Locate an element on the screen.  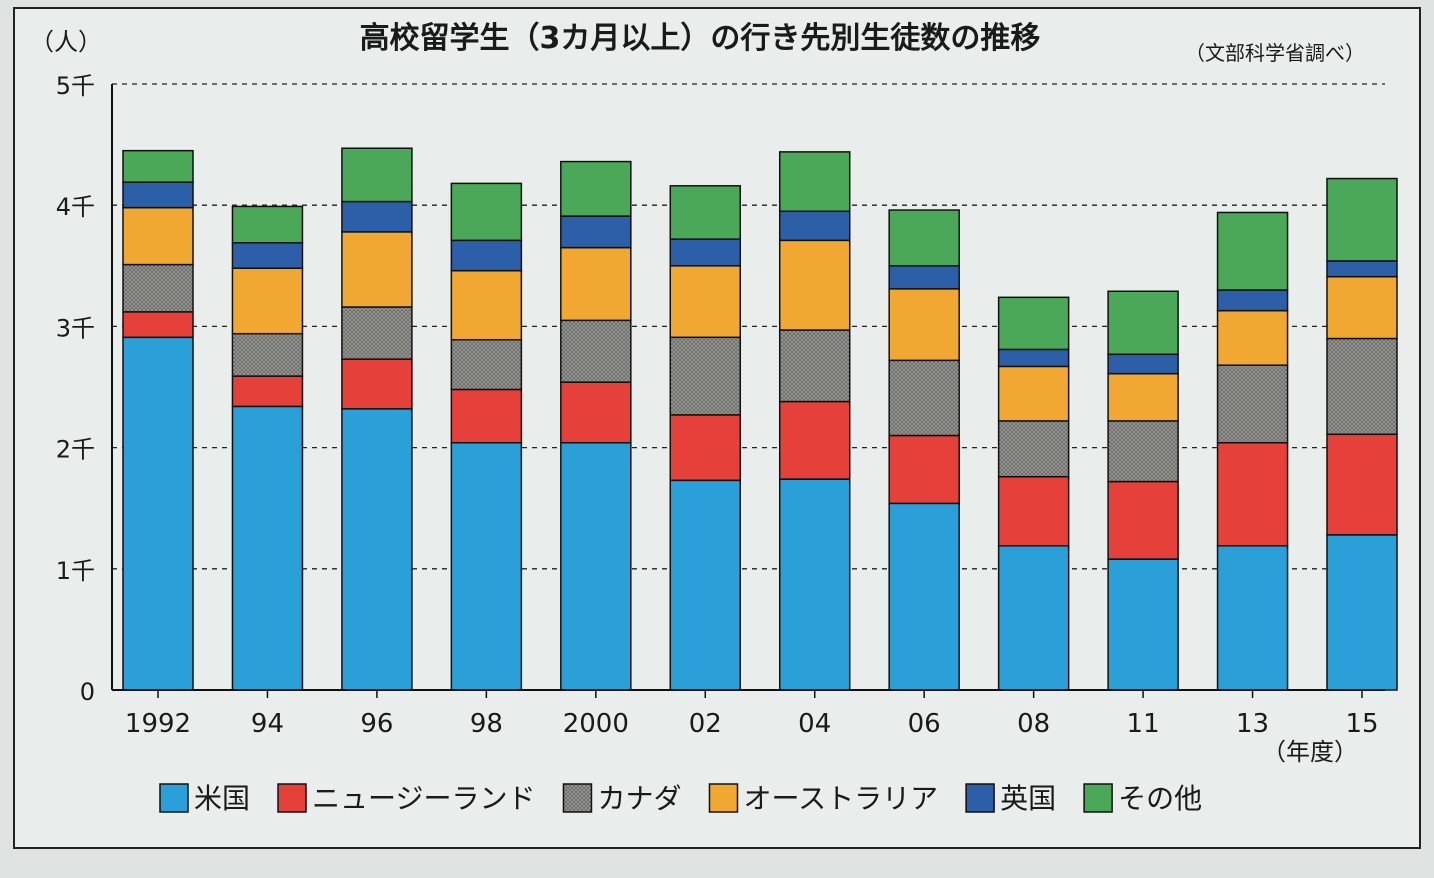
y-tick-label: 0 is located at coordinates (87, 692).